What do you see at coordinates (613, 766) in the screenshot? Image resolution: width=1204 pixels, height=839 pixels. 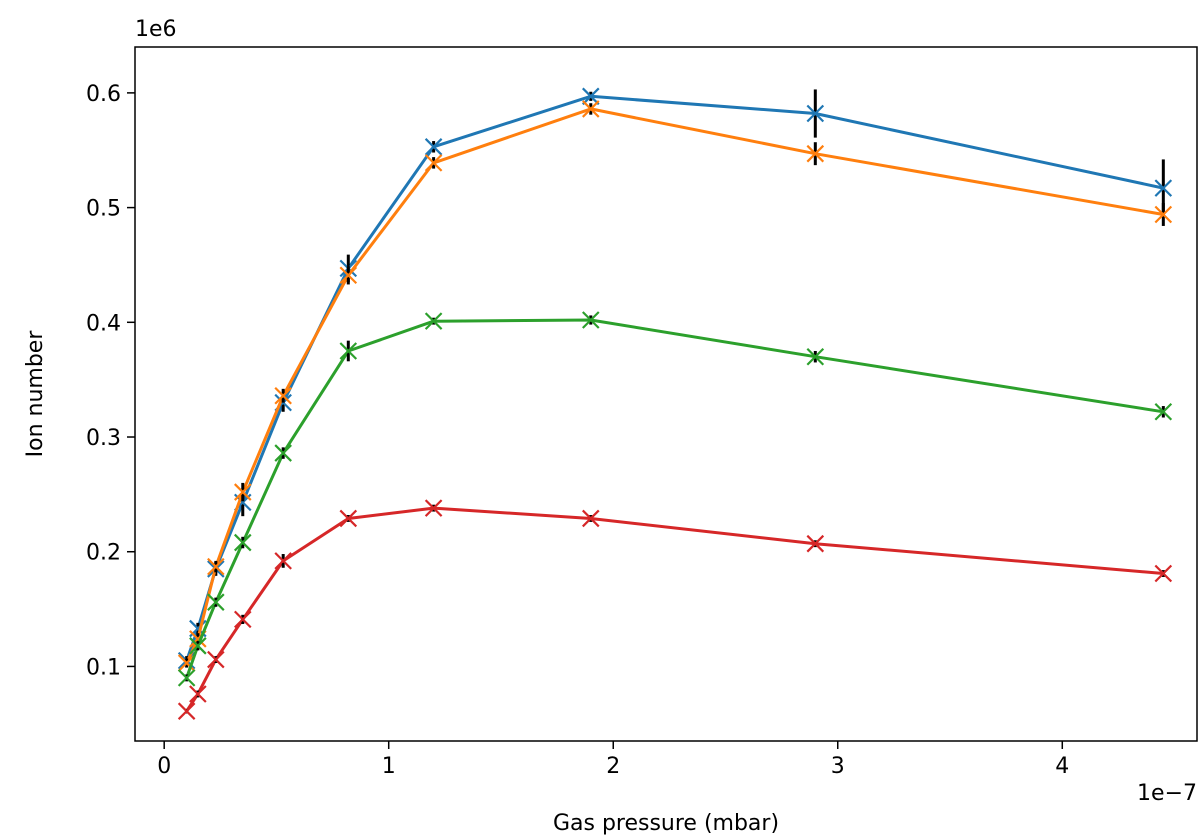 I see `x-tick-label: 2` at bounding box center [613, 766].